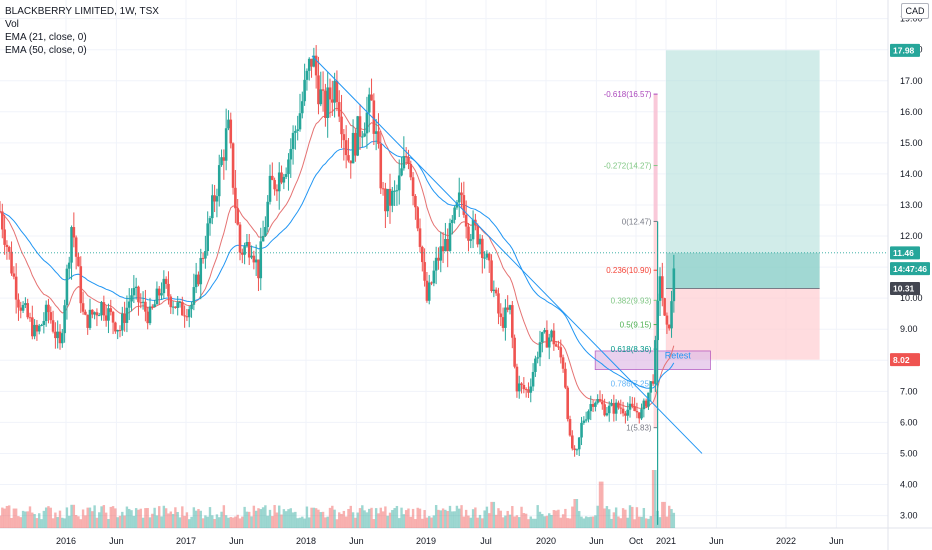 Image resolution: width=932 pixels, height=550 pixels. I want to click on retest-box, so click(652, 360).